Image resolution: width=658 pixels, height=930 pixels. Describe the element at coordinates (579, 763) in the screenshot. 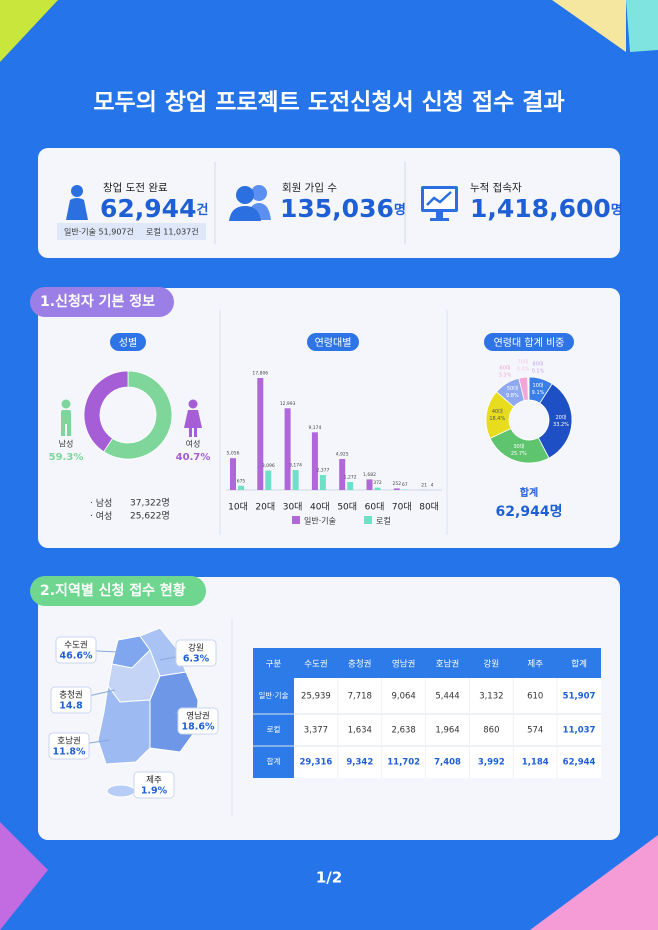

I see `table-cell: 62,944` at that location.